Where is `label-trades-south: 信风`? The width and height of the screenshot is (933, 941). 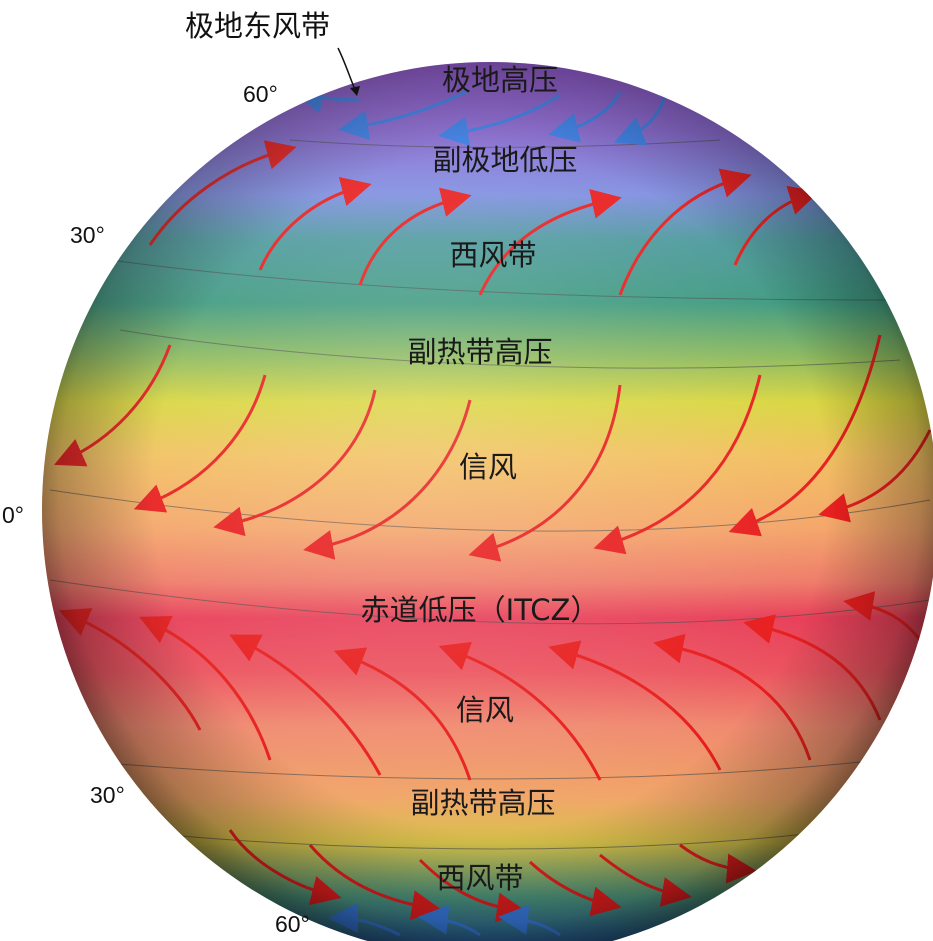 label-trades-south: 信风 is located at coordinates (485, 710).